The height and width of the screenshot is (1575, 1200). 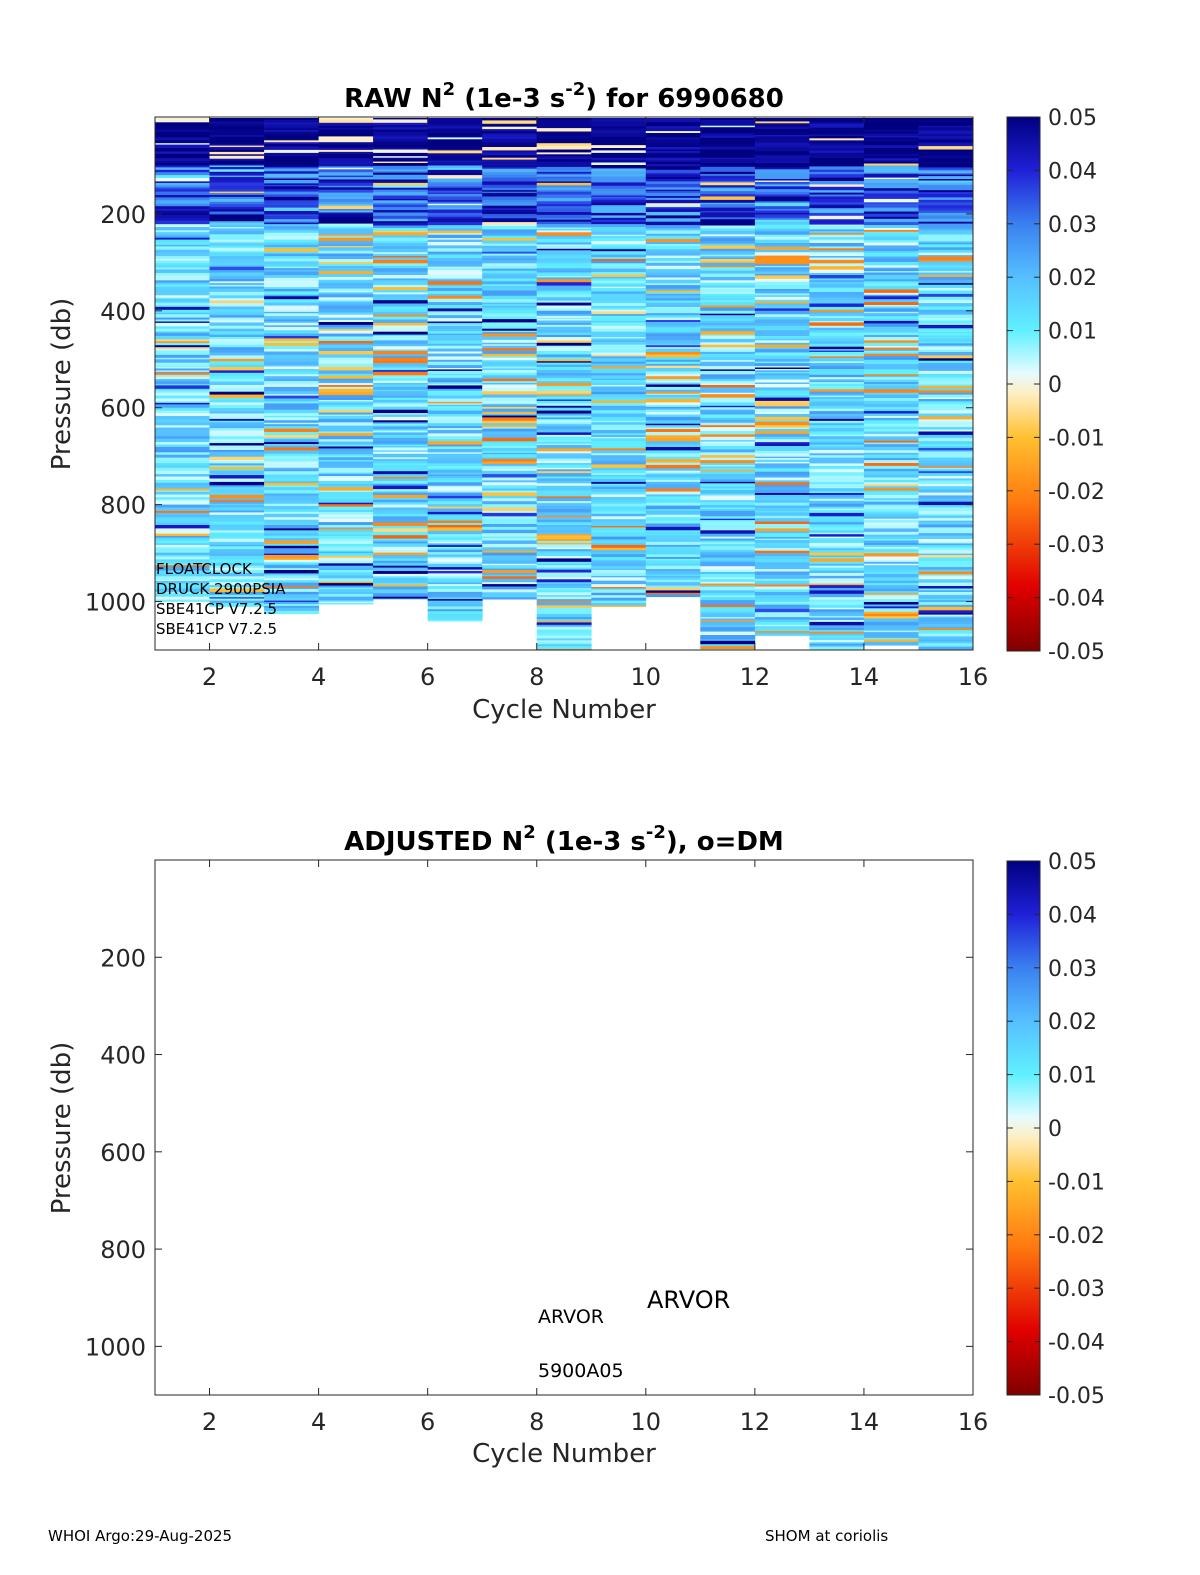 I want to click on raw-colorbar-tick-label: 0.02, so click(x=1072, y=278).